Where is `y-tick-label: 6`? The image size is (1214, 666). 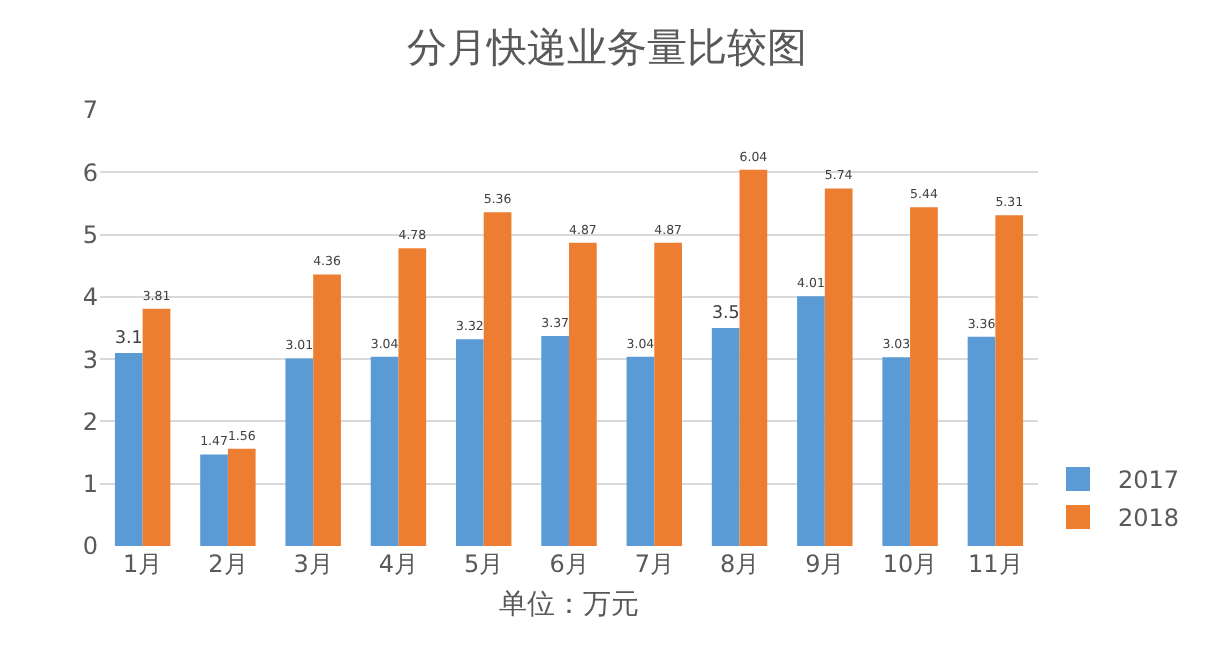 y-tick-label: 6 is located at coordinates (90, 172).